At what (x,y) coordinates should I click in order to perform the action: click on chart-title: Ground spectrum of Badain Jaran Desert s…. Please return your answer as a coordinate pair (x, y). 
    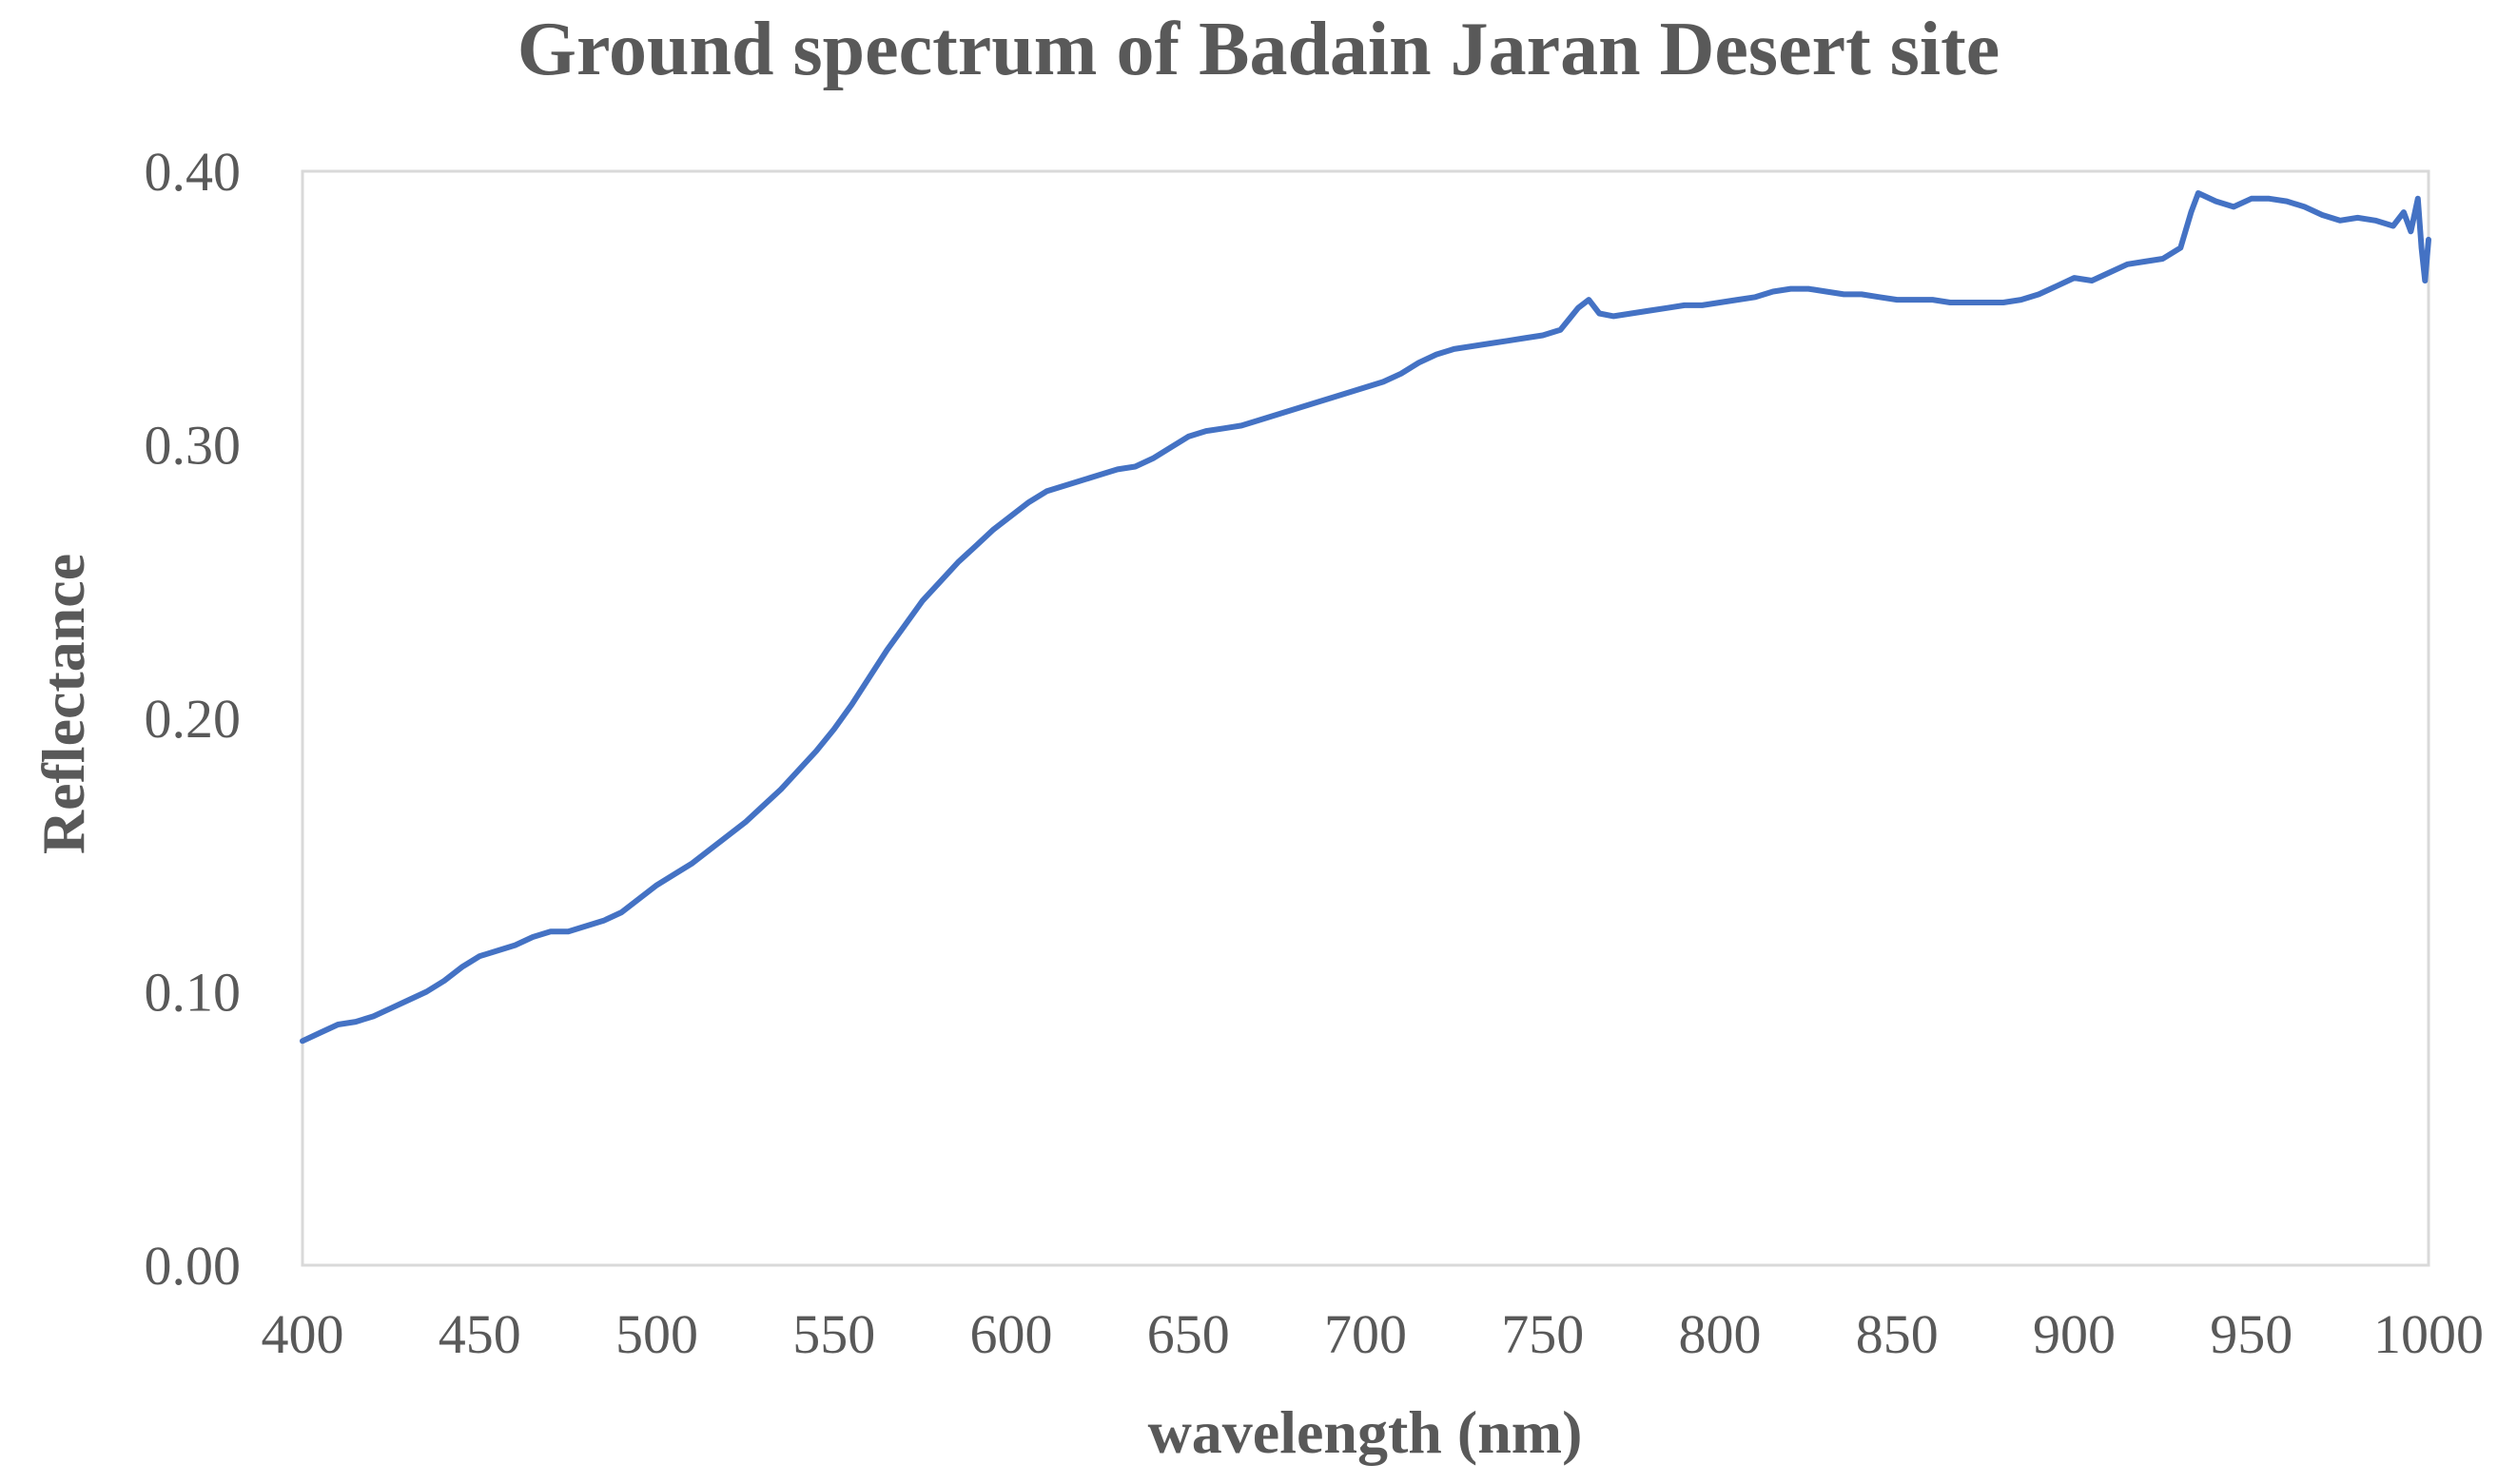
    Looking at the image, I should click on (1258, 49).